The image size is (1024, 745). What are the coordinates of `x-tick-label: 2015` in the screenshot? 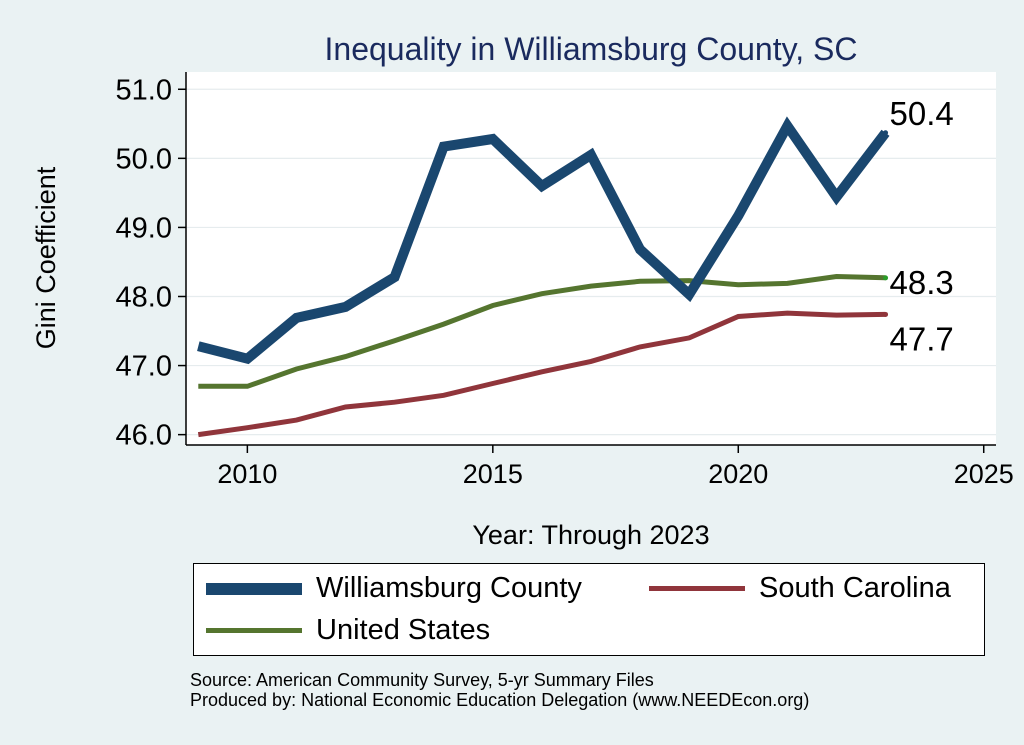 It's located at (493, 474).